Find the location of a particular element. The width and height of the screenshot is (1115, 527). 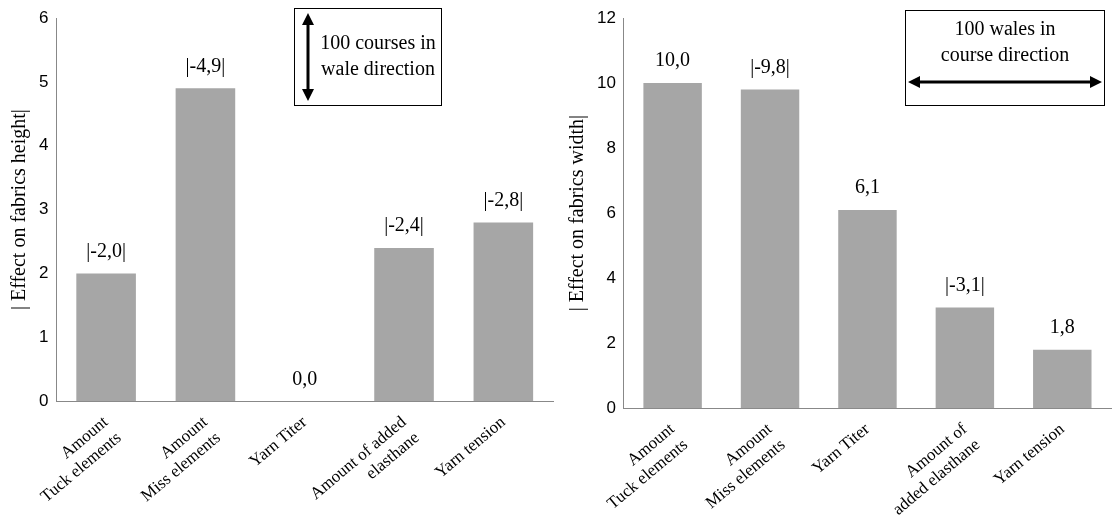

y-tick-label: 8 is located at coordinates (611, 147).